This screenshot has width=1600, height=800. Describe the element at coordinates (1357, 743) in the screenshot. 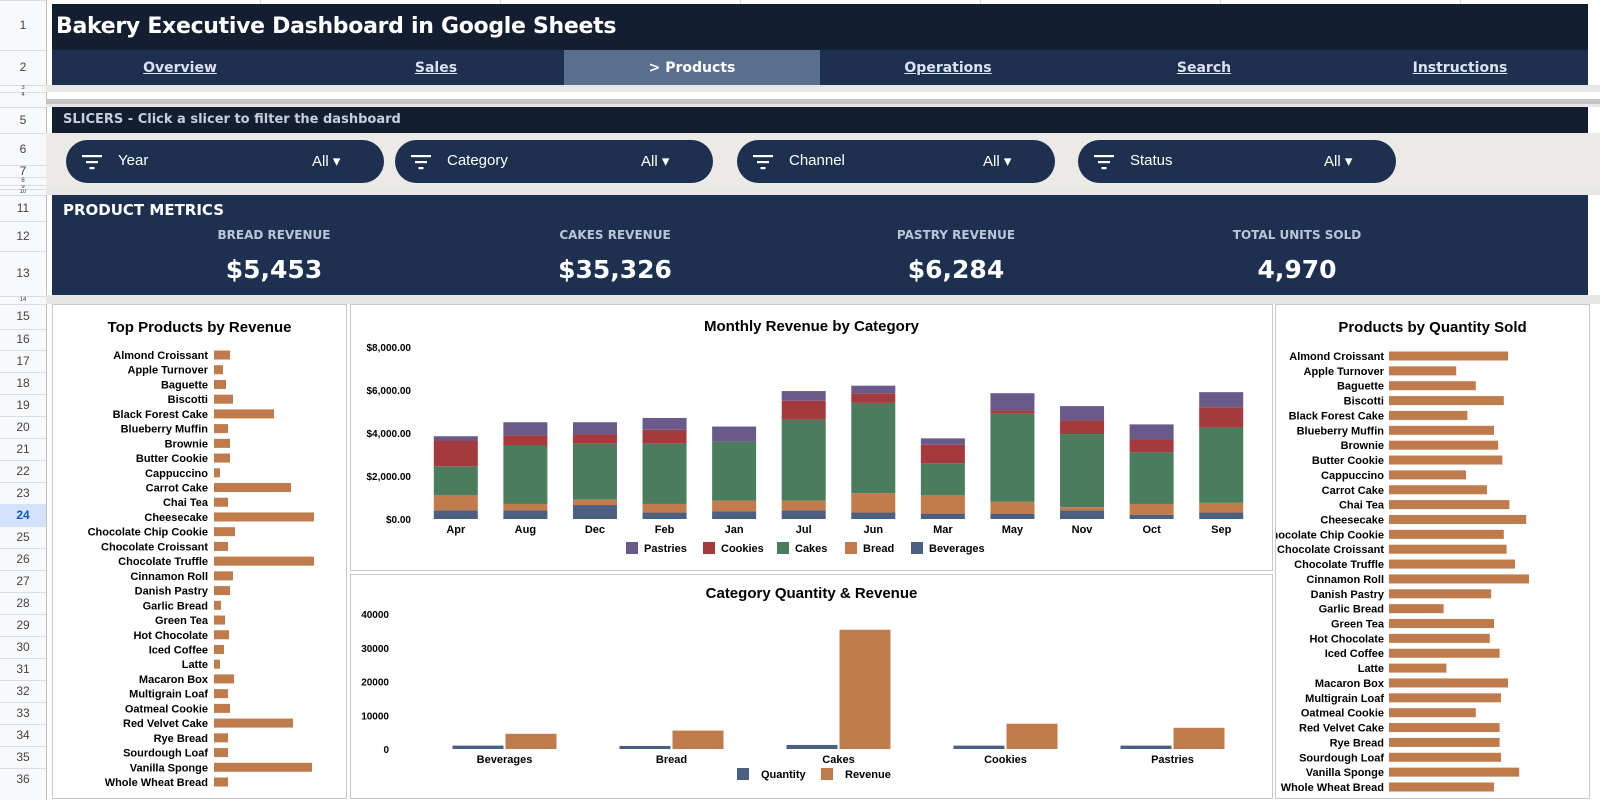

I see `category-label: Rye Bread` at that location.